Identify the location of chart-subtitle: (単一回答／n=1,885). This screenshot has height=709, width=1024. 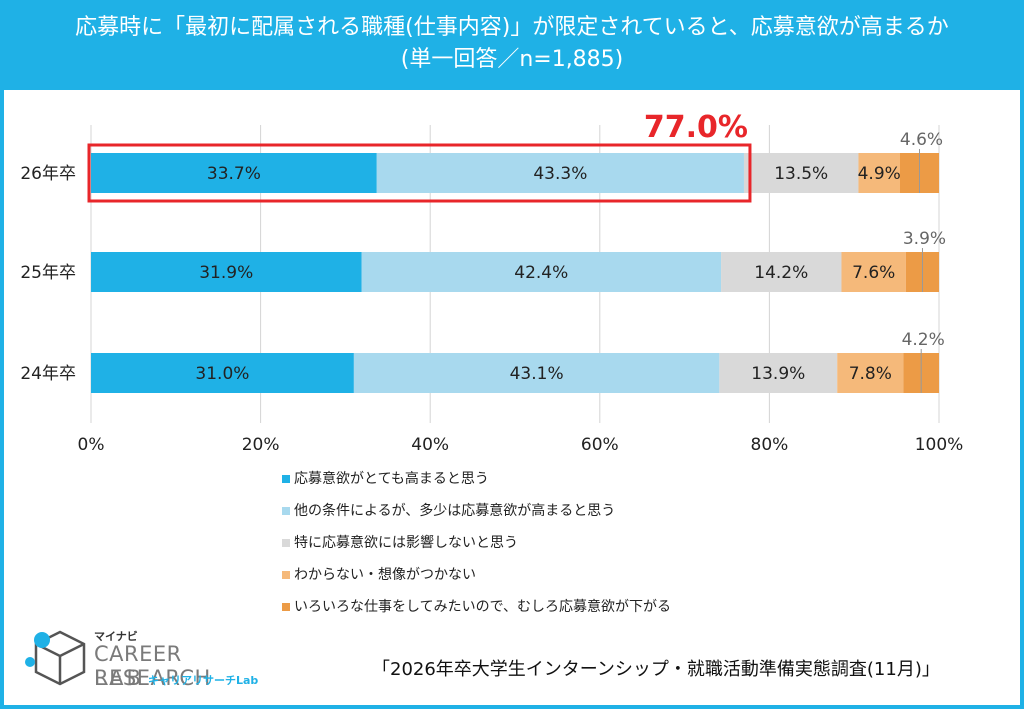
(512, 59).